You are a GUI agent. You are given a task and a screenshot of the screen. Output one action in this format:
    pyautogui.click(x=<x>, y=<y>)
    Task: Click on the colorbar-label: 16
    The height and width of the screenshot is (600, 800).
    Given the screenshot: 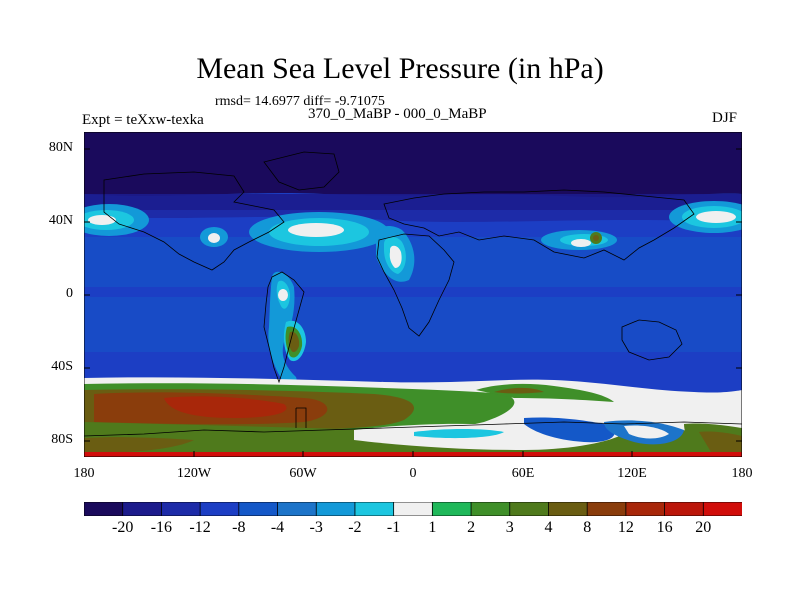 What is the action you would take?
    pyautogui.click(x=664, y=527)
    